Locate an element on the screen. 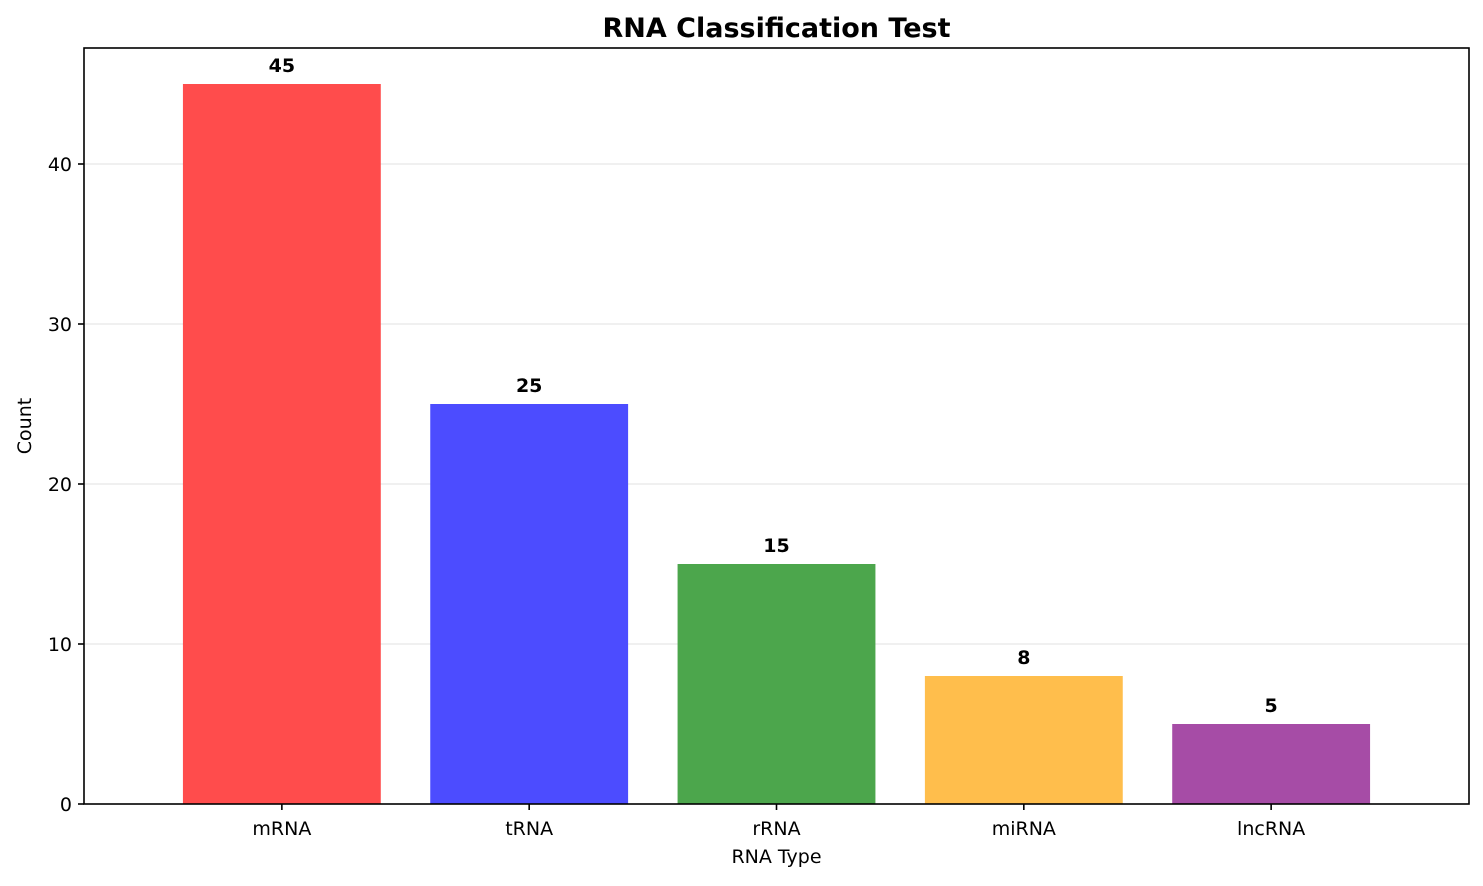 Image resolution: width=1483 pixels, height=886 pixels. x-axis-label: RNA Type is located at coordinates (776, 857).